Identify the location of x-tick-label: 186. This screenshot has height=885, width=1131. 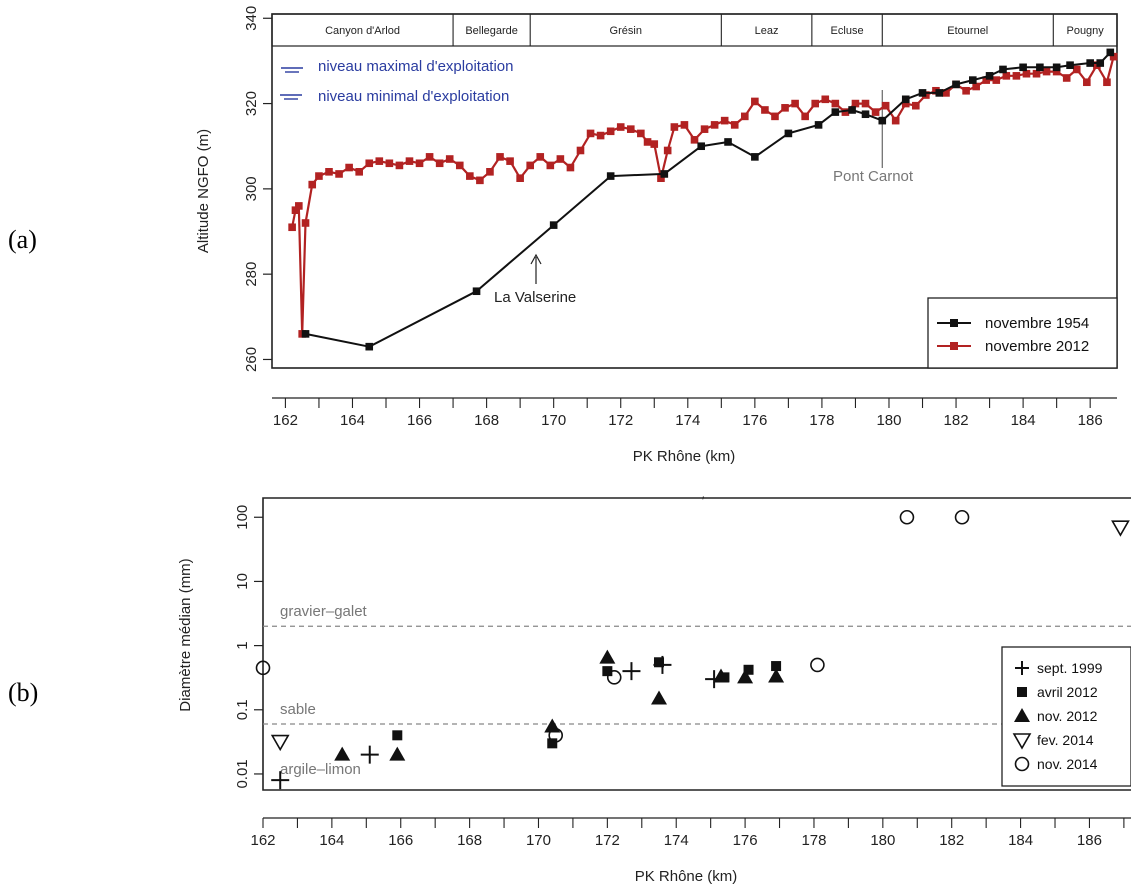
(1089, 840).